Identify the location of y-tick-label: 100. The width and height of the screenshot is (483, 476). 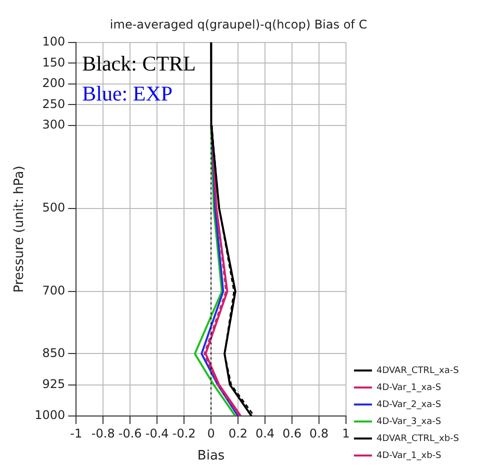
(54, 41).